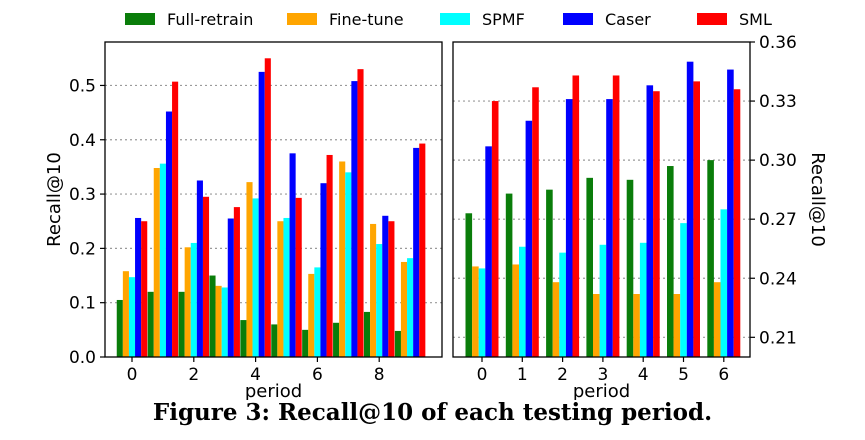 This screenshot has width=865, height=440. I want to click on y-tick-label: 0.5, so click(82, 86).